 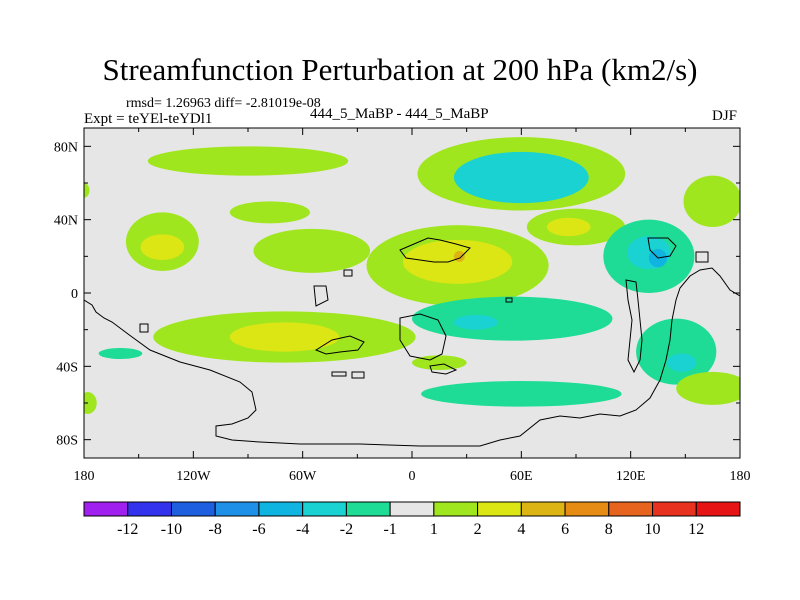 I want to click on colorbar-label: 6, so click(x=565, y=529).